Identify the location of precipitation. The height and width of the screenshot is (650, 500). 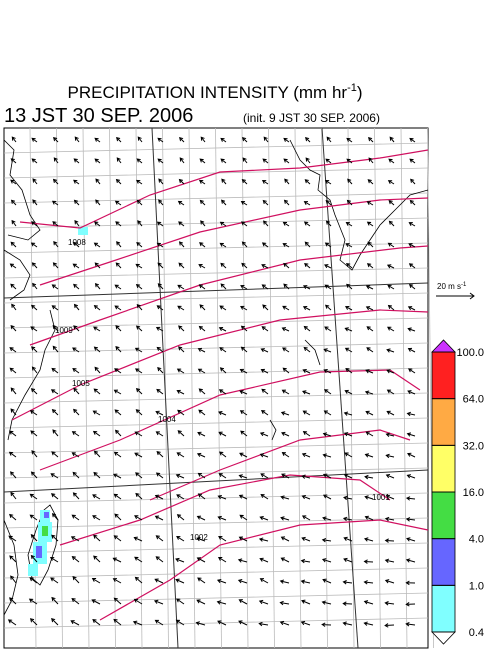
(58, 401).